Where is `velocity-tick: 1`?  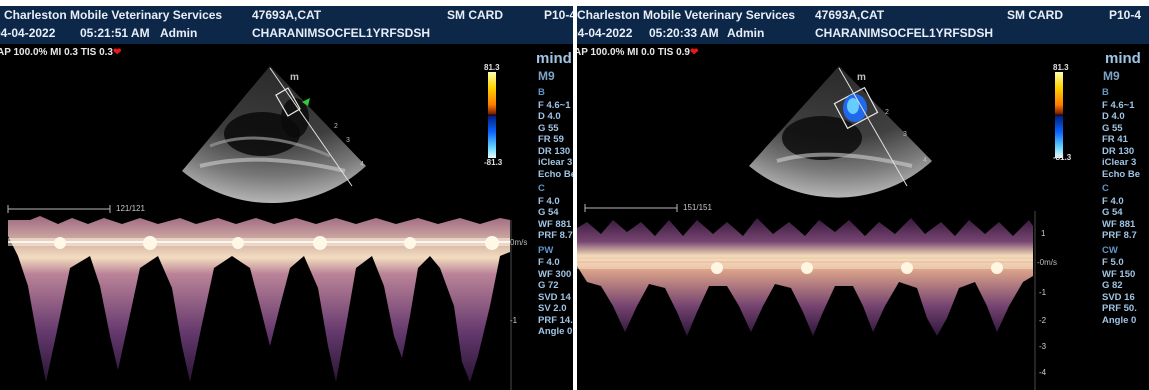
velocity-tick: 1 is located at coordinates (1043, 233).